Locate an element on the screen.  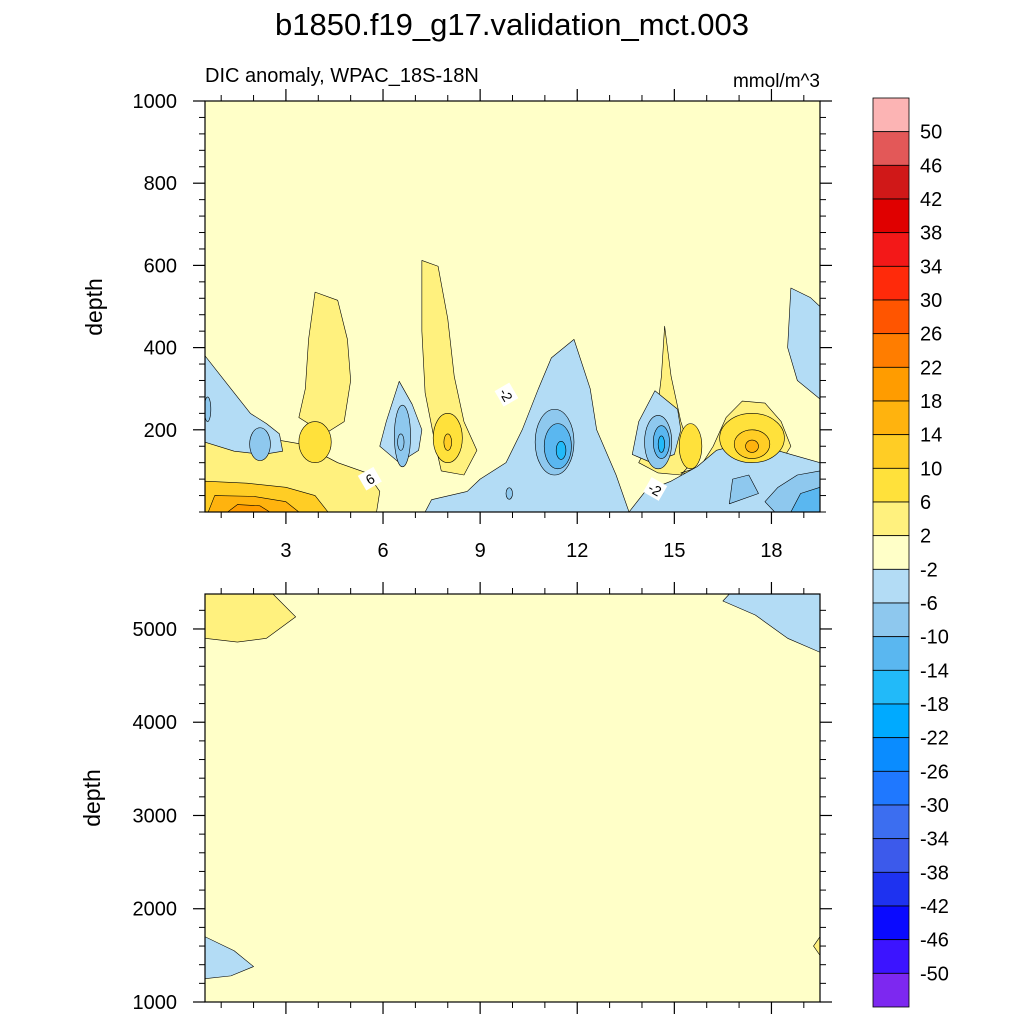
x-tick-label: 12 is located at coordinates (577, 551).